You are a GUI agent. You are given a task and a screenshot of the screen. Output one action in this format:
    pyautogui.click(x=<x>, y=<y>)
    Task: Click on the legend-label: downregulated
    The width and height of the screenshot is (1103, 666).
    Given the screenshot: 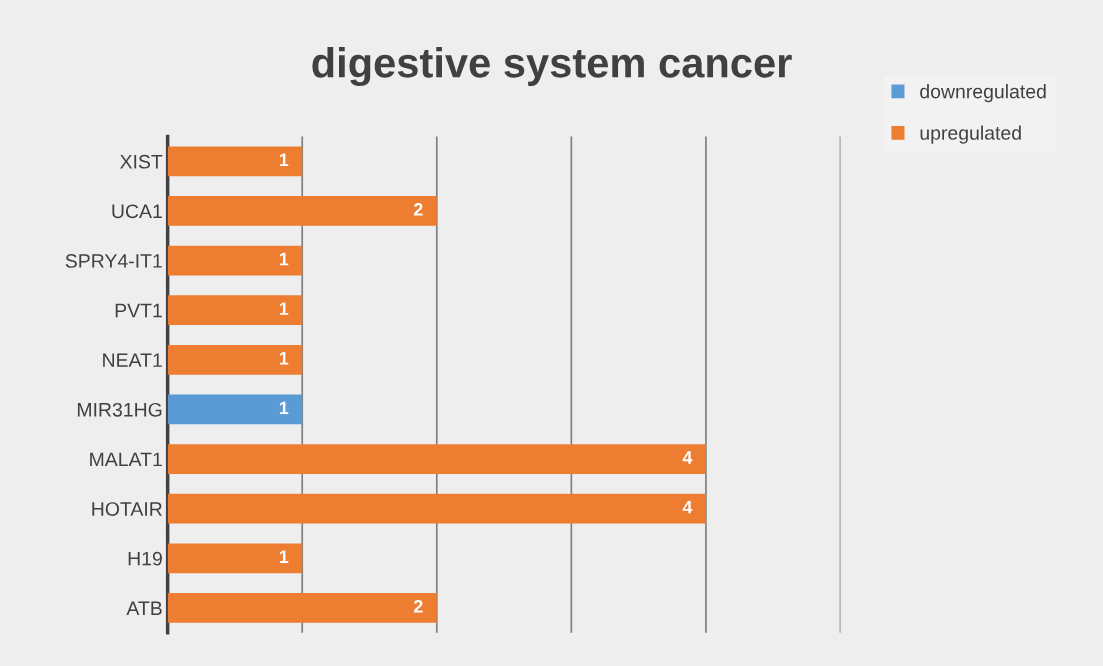 What is the action you would take?
    pyautogui.click(x=983, y=93)
    